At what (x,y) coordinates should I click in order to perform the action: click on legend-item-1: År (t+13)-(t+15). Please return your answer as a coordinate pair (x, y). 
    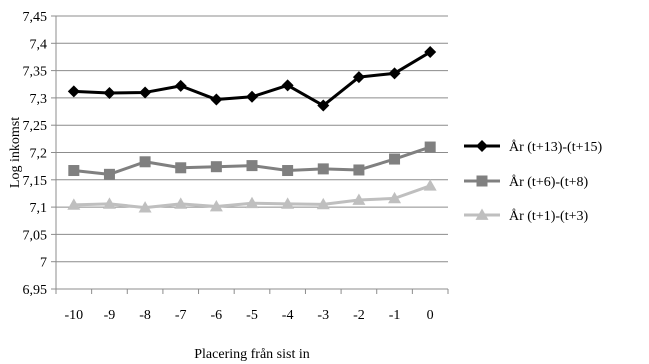
    Looking at the image, I should click on (533, 147).